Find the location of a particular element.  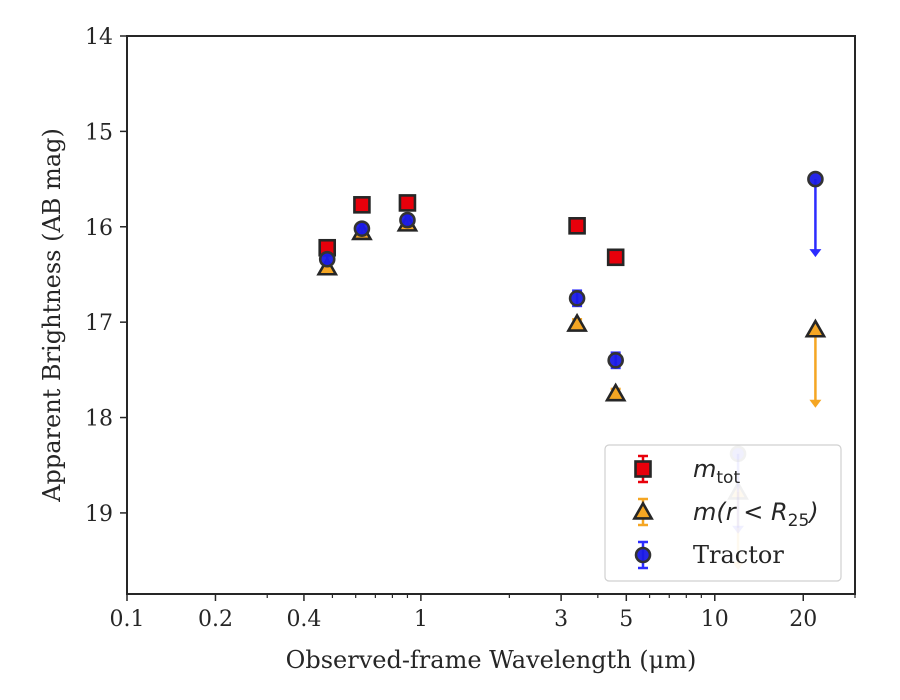

y-tick-label: 17 is located at coordinates (99, 323).